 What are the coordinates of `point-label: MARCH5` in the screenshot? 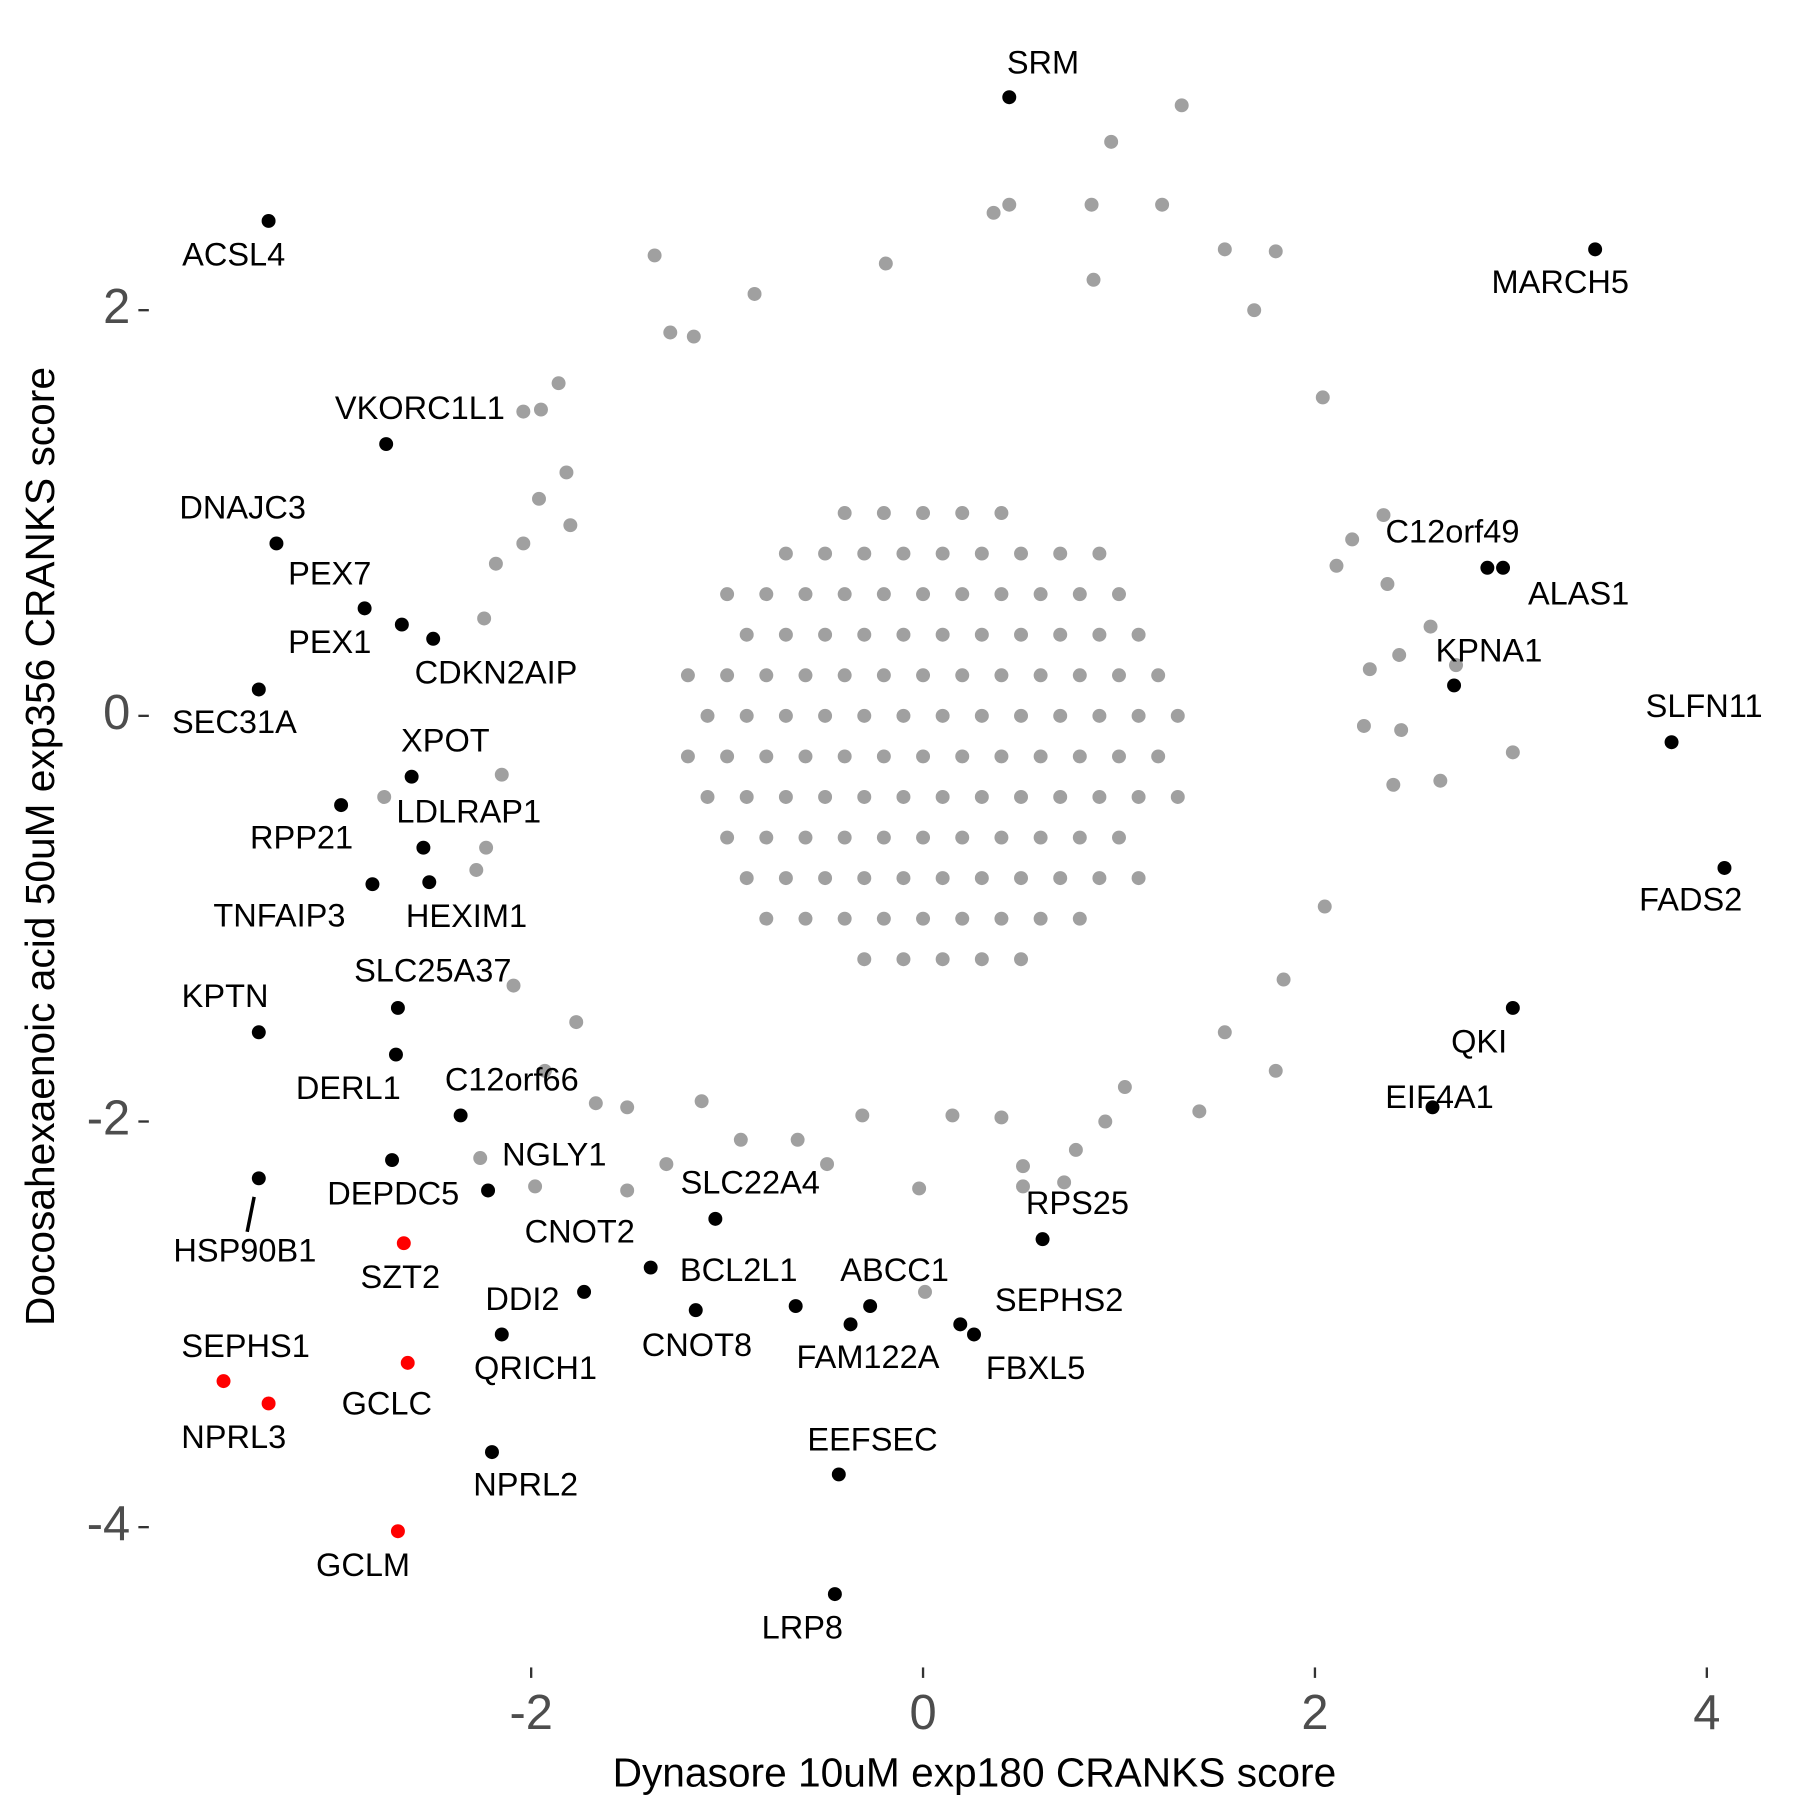 It's located at (1560, 282).